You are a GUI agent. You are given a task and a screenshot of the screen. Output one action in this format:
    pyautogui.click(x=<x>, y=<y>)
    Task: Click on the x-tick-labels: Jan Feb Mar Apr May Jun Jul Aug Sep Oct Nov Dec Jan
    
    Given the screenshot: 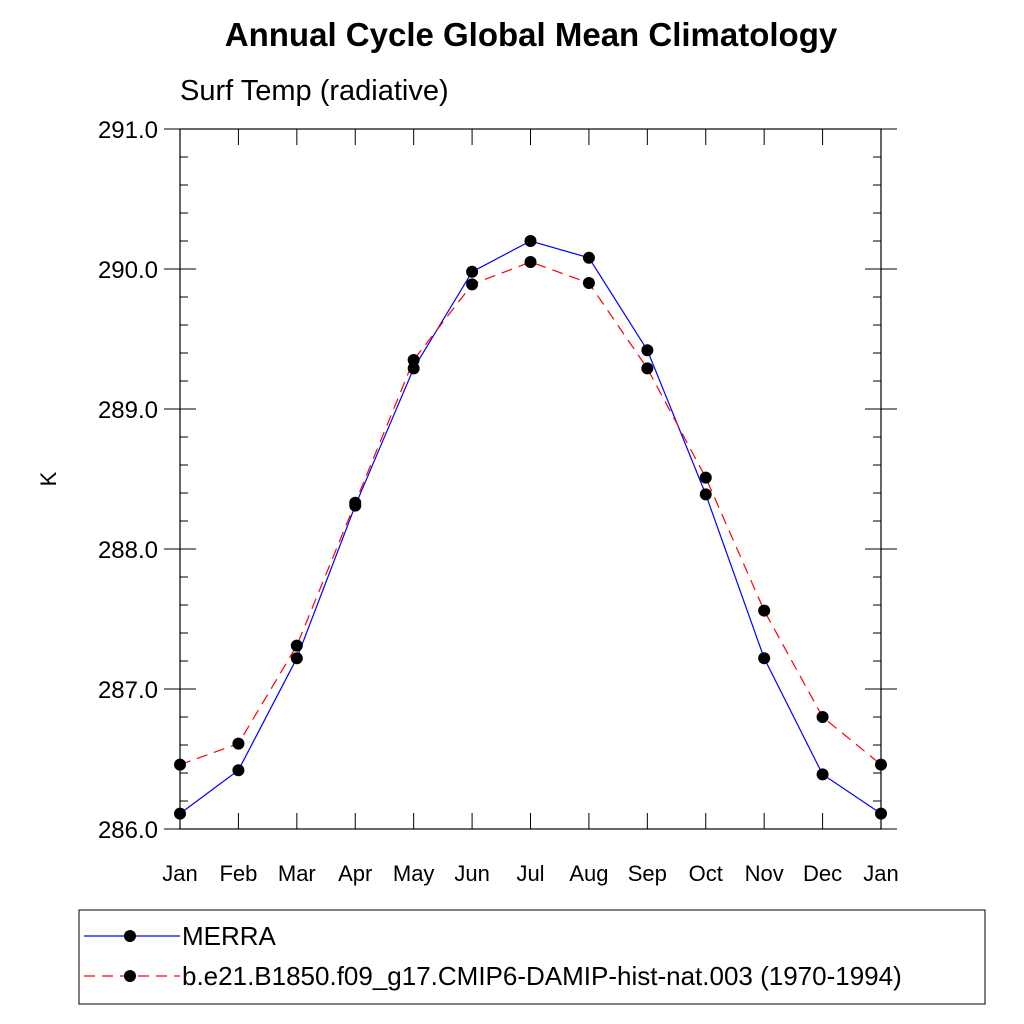 What is the action you would take?
    pyautogui.click(x=530, y=873)
    